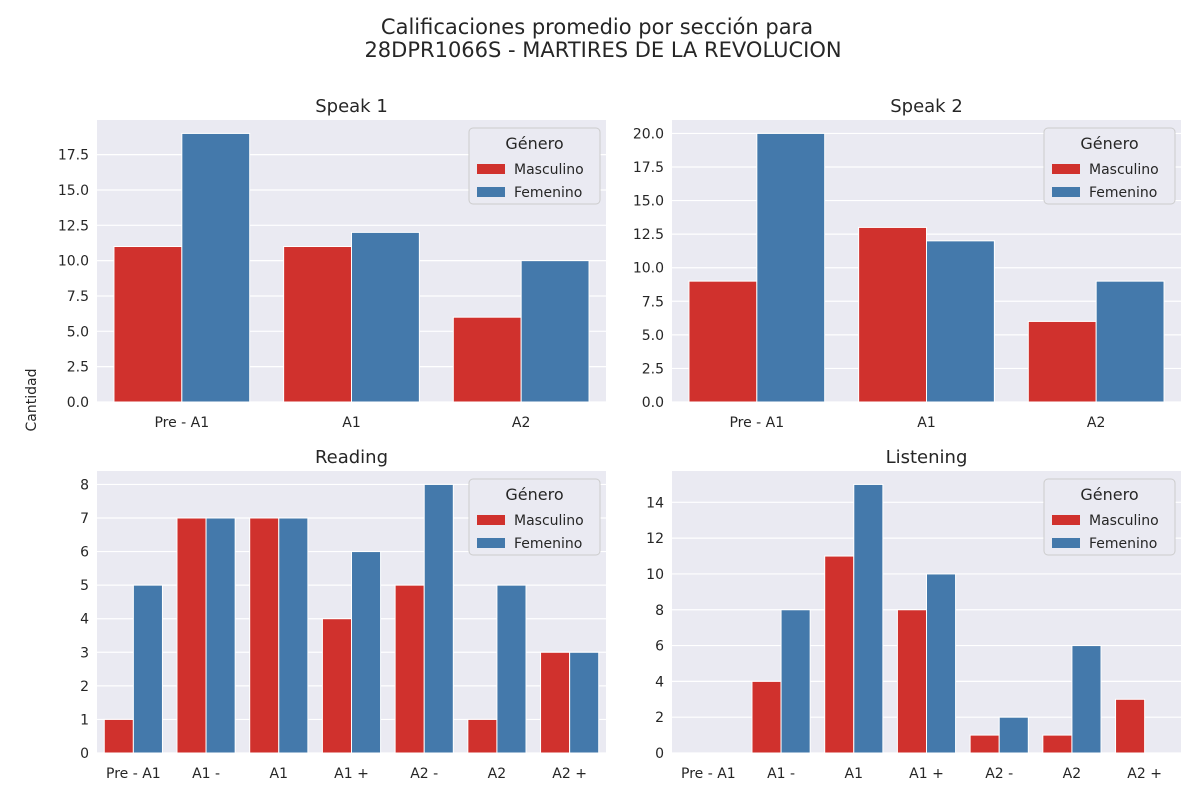 This screenshot has height=800, width=1200. Describe the element at coordinates (653, 403) in the screenshot. I see `y-tick-label: 0.0` at that location.